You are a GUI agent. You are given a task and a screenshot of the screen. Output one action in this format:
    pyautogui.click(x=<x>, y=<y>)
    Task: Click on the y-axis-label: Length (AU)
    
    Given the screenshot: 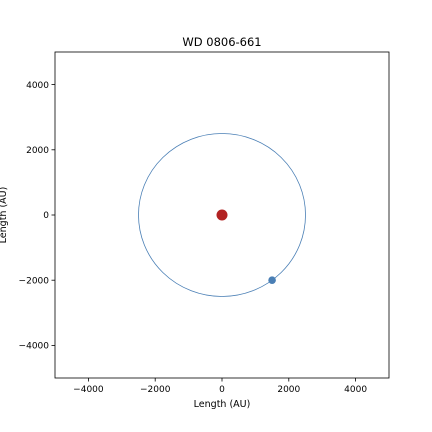 What is the action you would take?
    pyautogui.click(x=4, y=215)
    